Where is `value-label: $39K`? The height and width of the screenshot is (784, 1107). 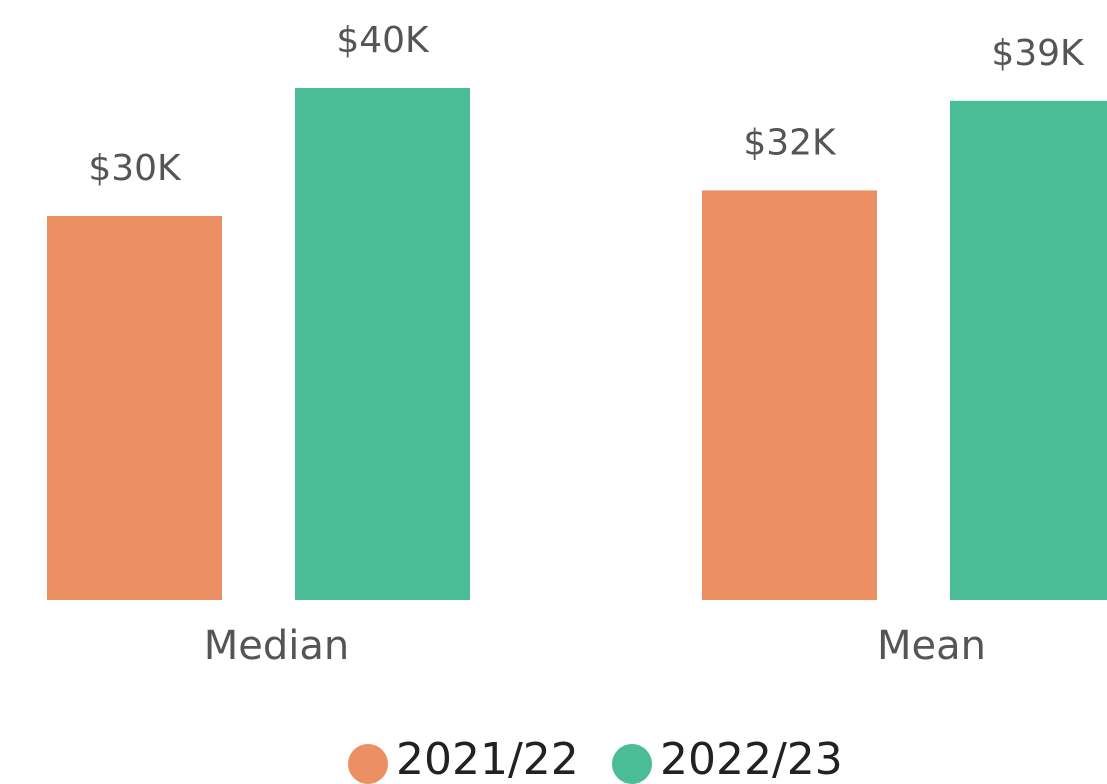
value-label: $39K is located at coordinates (1038, 53).